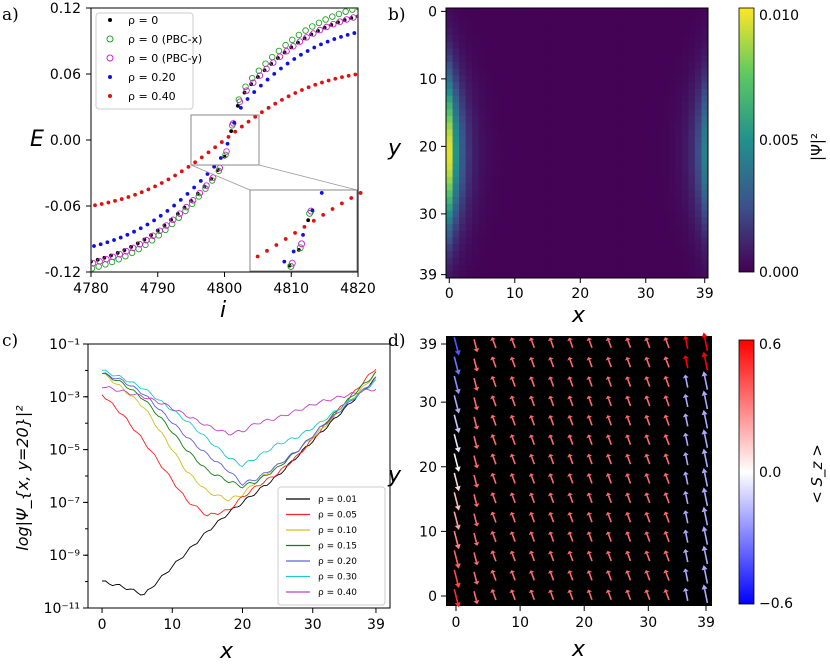  I want to click on c-xtick-label: 39, so click(376, 625).